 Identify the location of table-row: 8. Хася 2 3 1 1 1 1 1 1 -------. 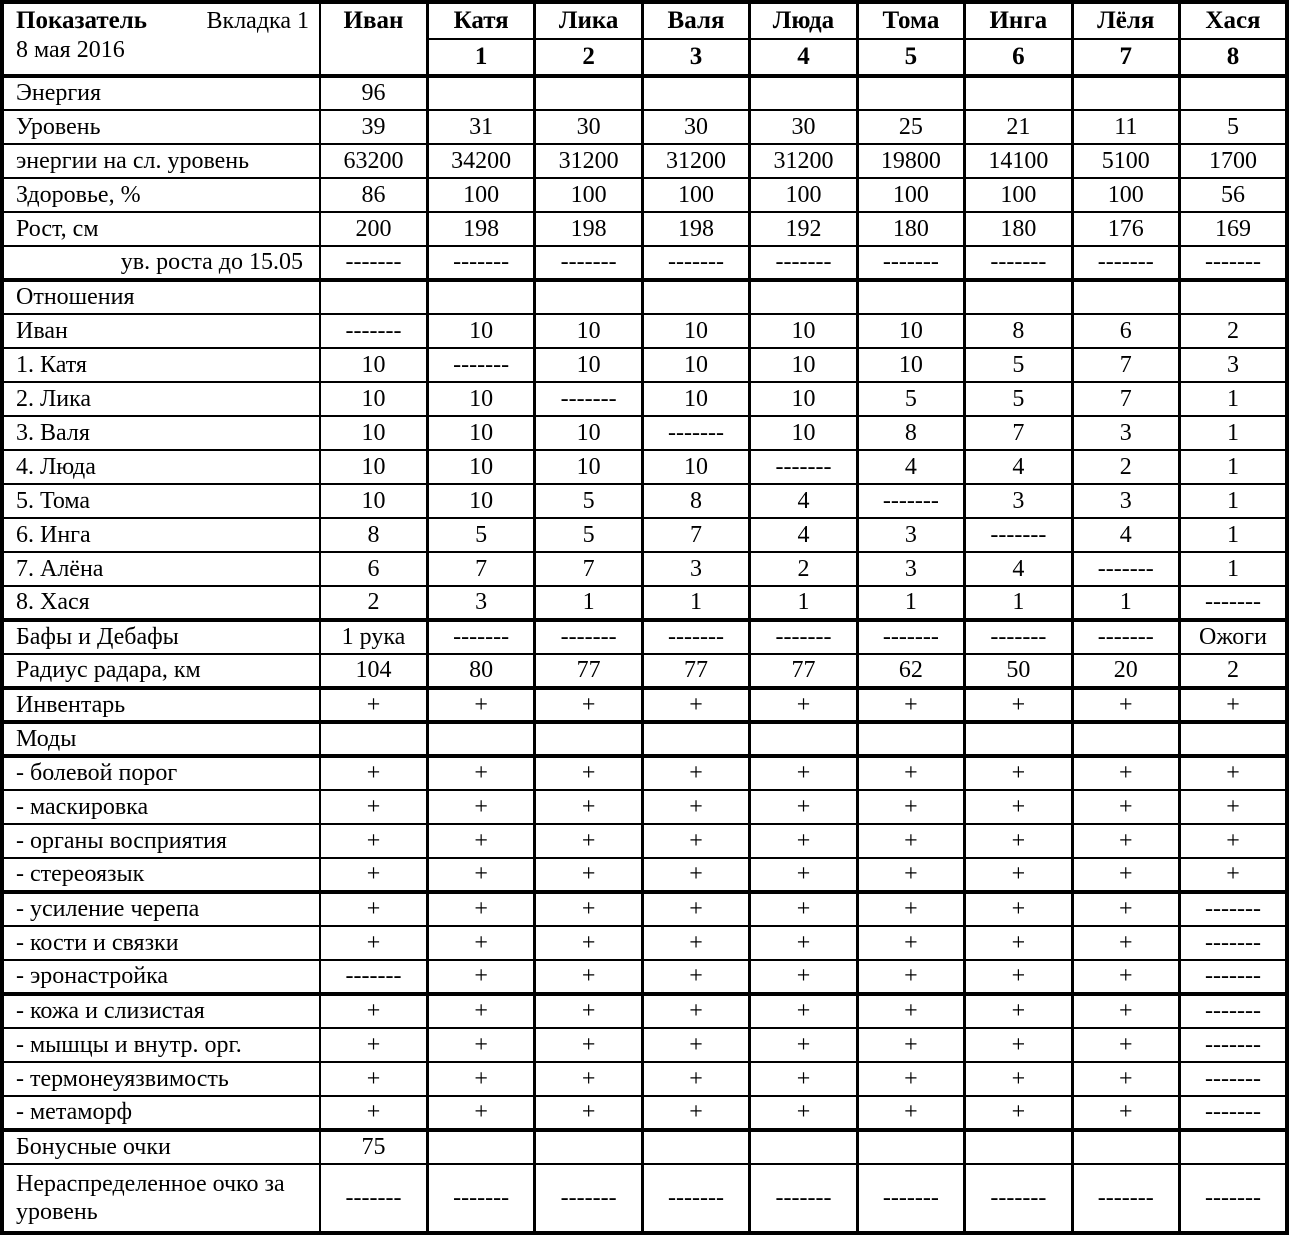
(644, 603).